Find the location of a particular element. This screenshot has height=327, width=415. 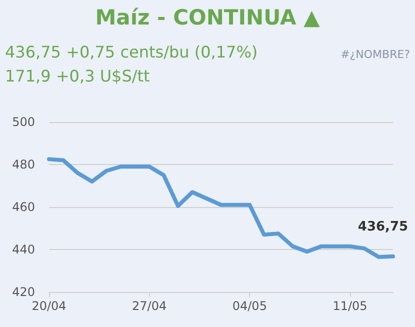

y-tick-label: 500 is located at coordinates (23, 122).